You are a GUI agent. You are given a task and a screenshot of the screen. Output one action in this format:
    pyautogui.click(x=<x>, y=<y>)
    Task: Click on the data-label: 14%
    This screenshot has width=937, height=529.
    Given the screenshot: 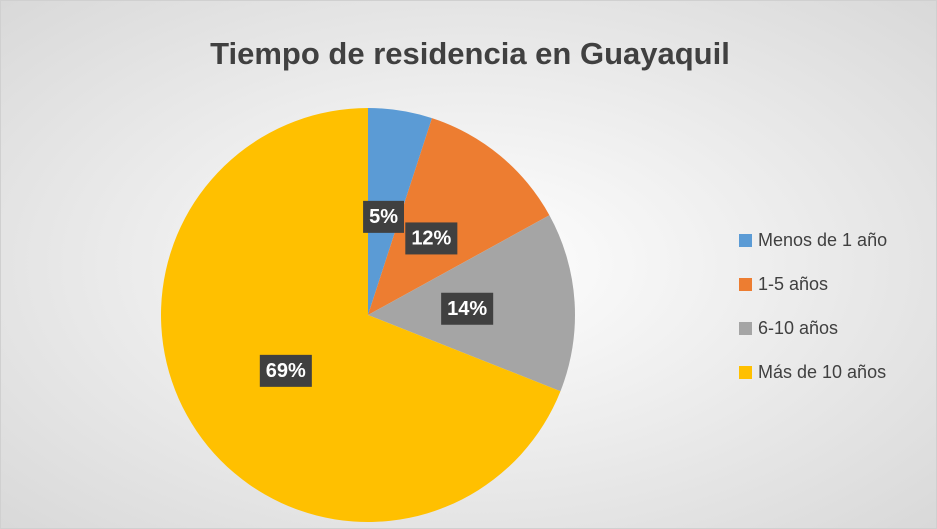 What is the action you would take?
    pyautogui.click(x=467, y=309)
    